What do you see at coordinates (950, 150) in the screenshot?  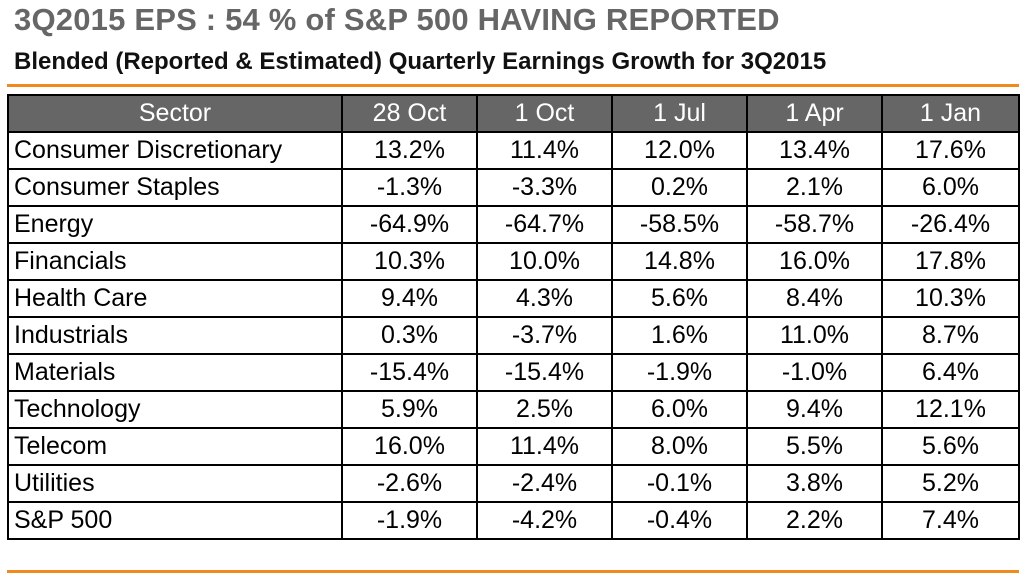 I see `growth-value-cell: 17.6%` at bounding box center [950, 150].